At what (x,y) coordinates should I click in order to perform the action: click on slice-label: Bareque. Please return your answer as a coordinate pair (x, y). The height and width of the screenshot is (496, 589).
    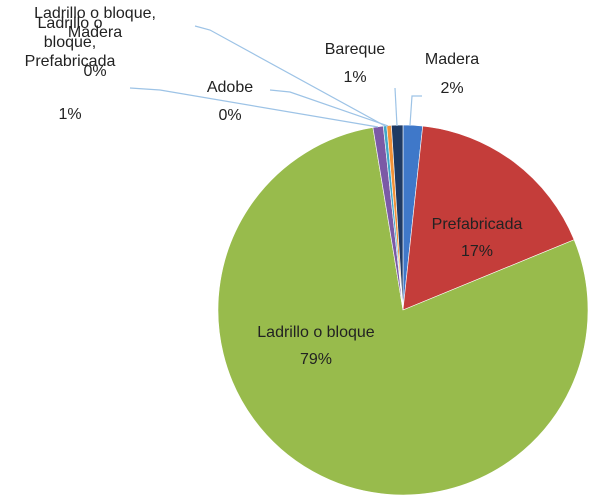
    Looking at the image, I should click on (355, 49).